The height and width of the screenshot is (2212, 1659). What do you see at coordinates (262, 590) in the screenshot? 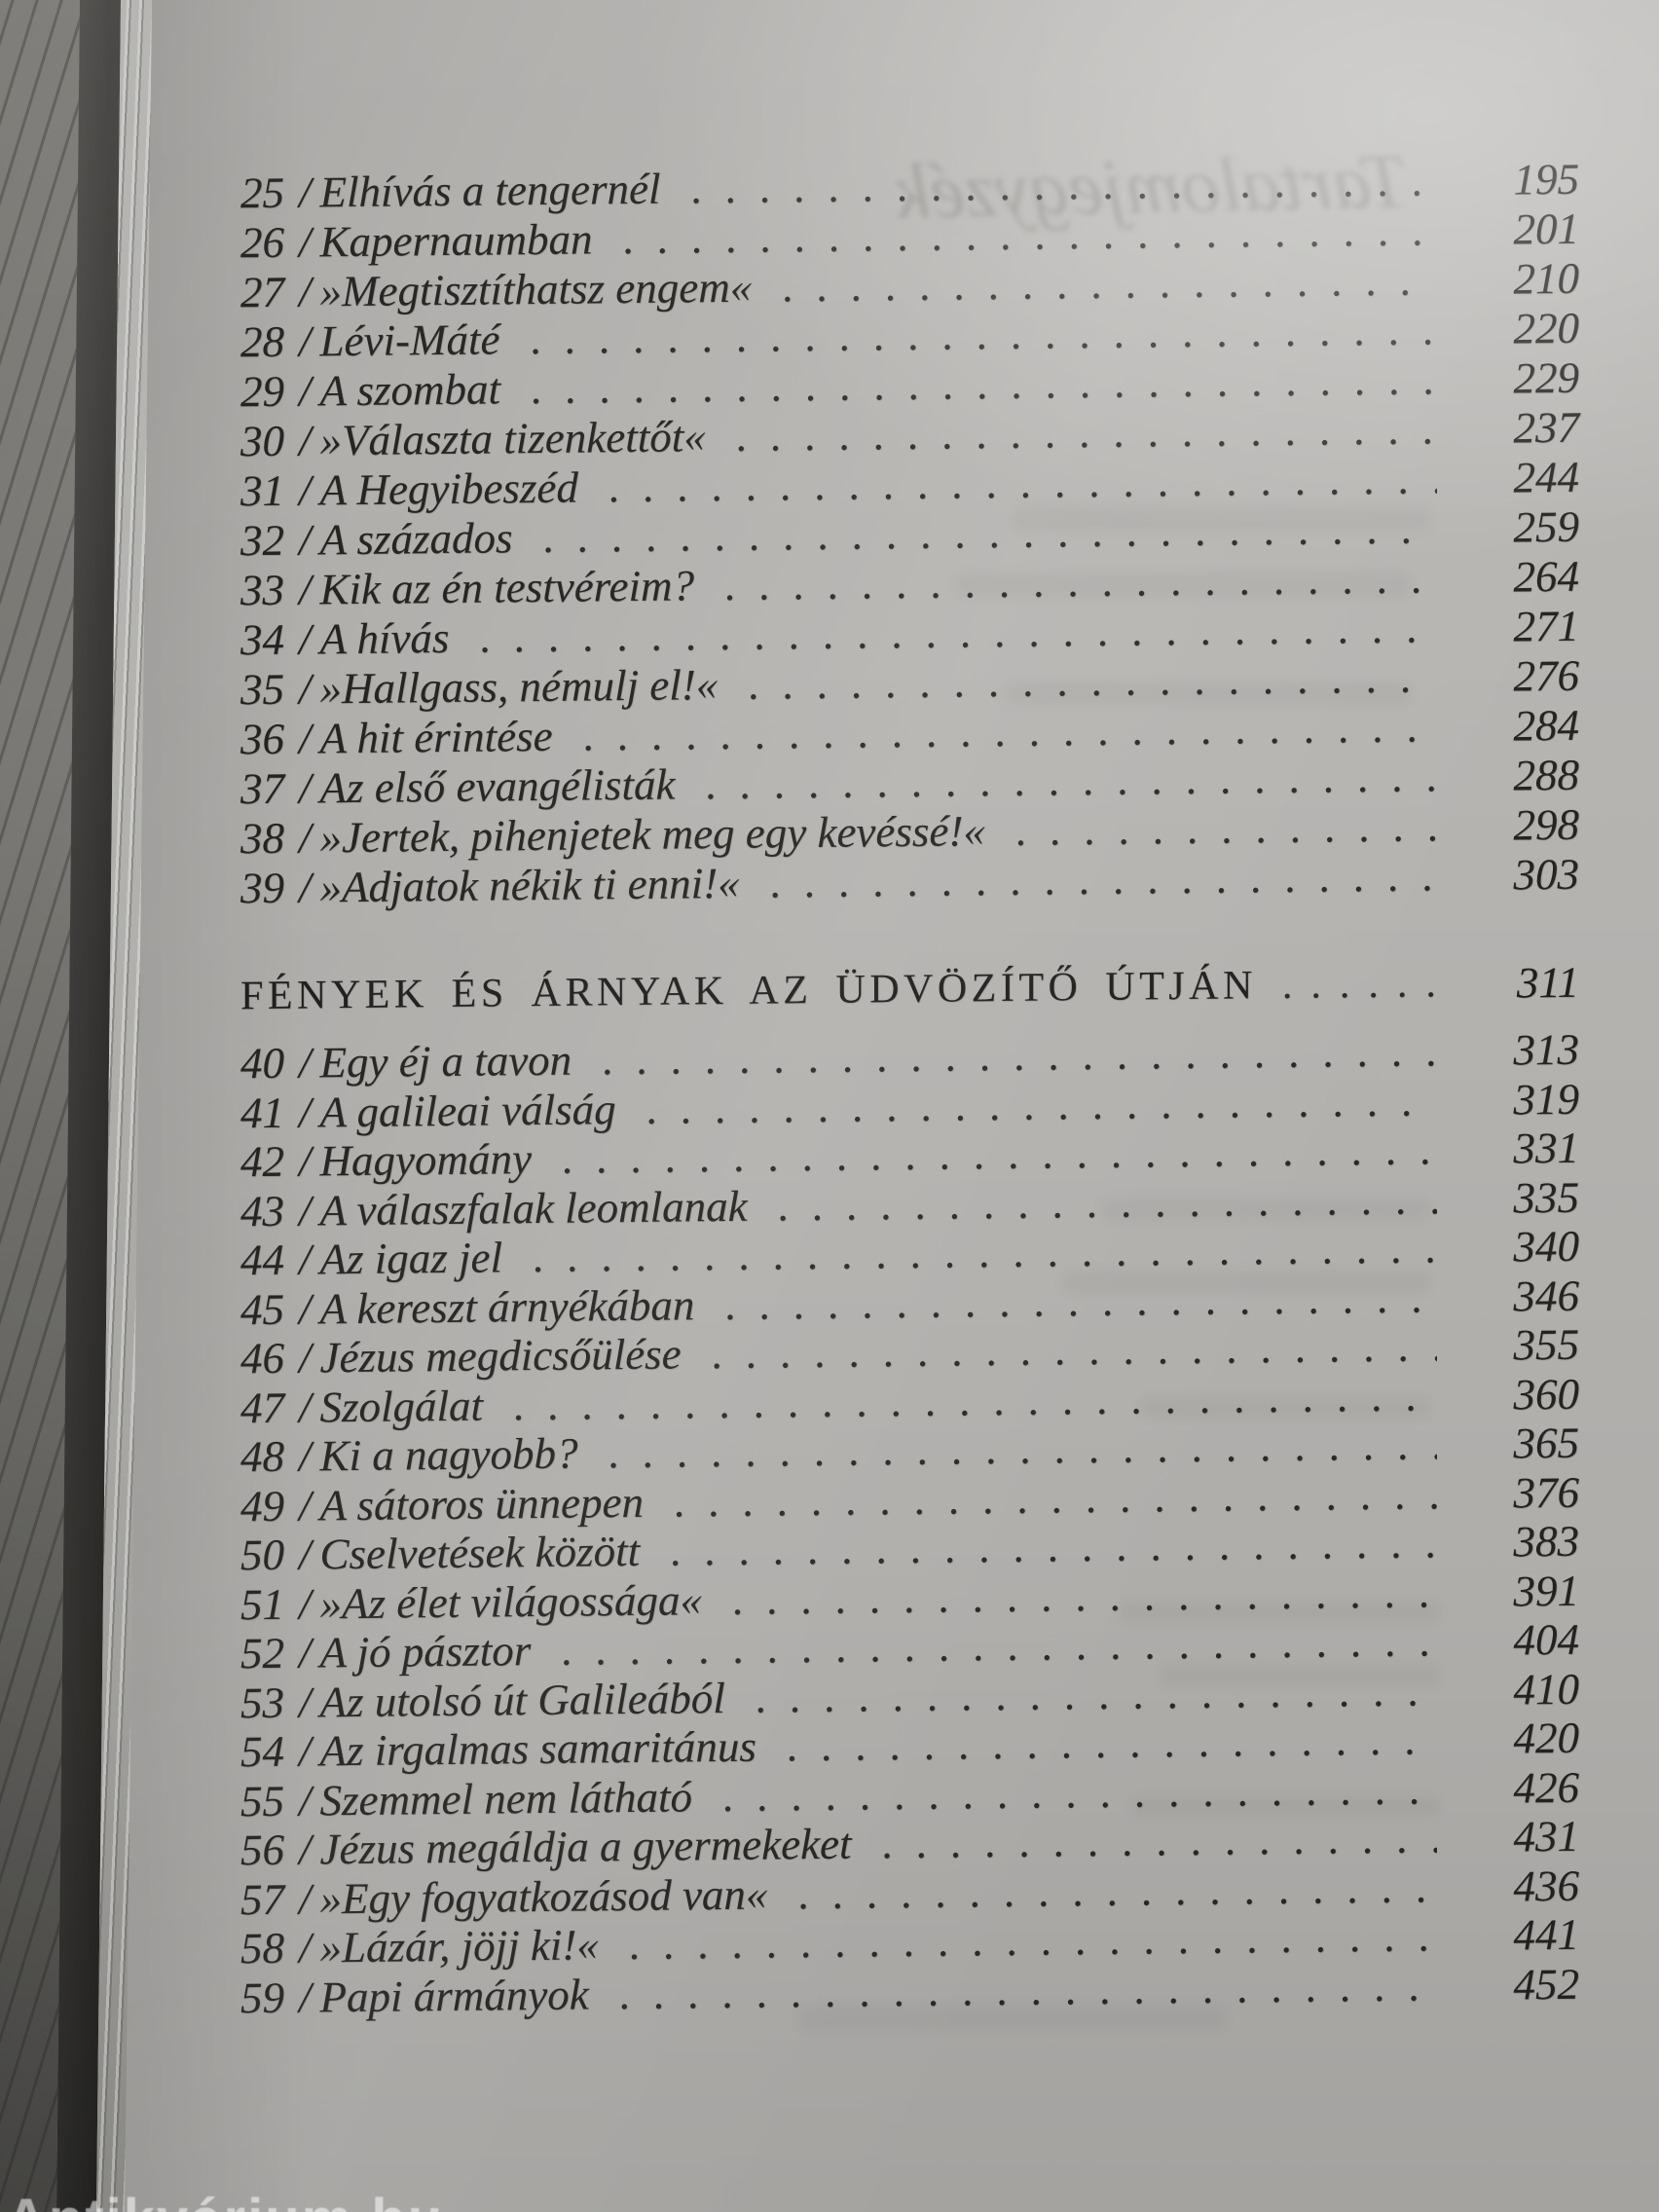
I see `chapter-number: 33` at bounding box center [262, 590].